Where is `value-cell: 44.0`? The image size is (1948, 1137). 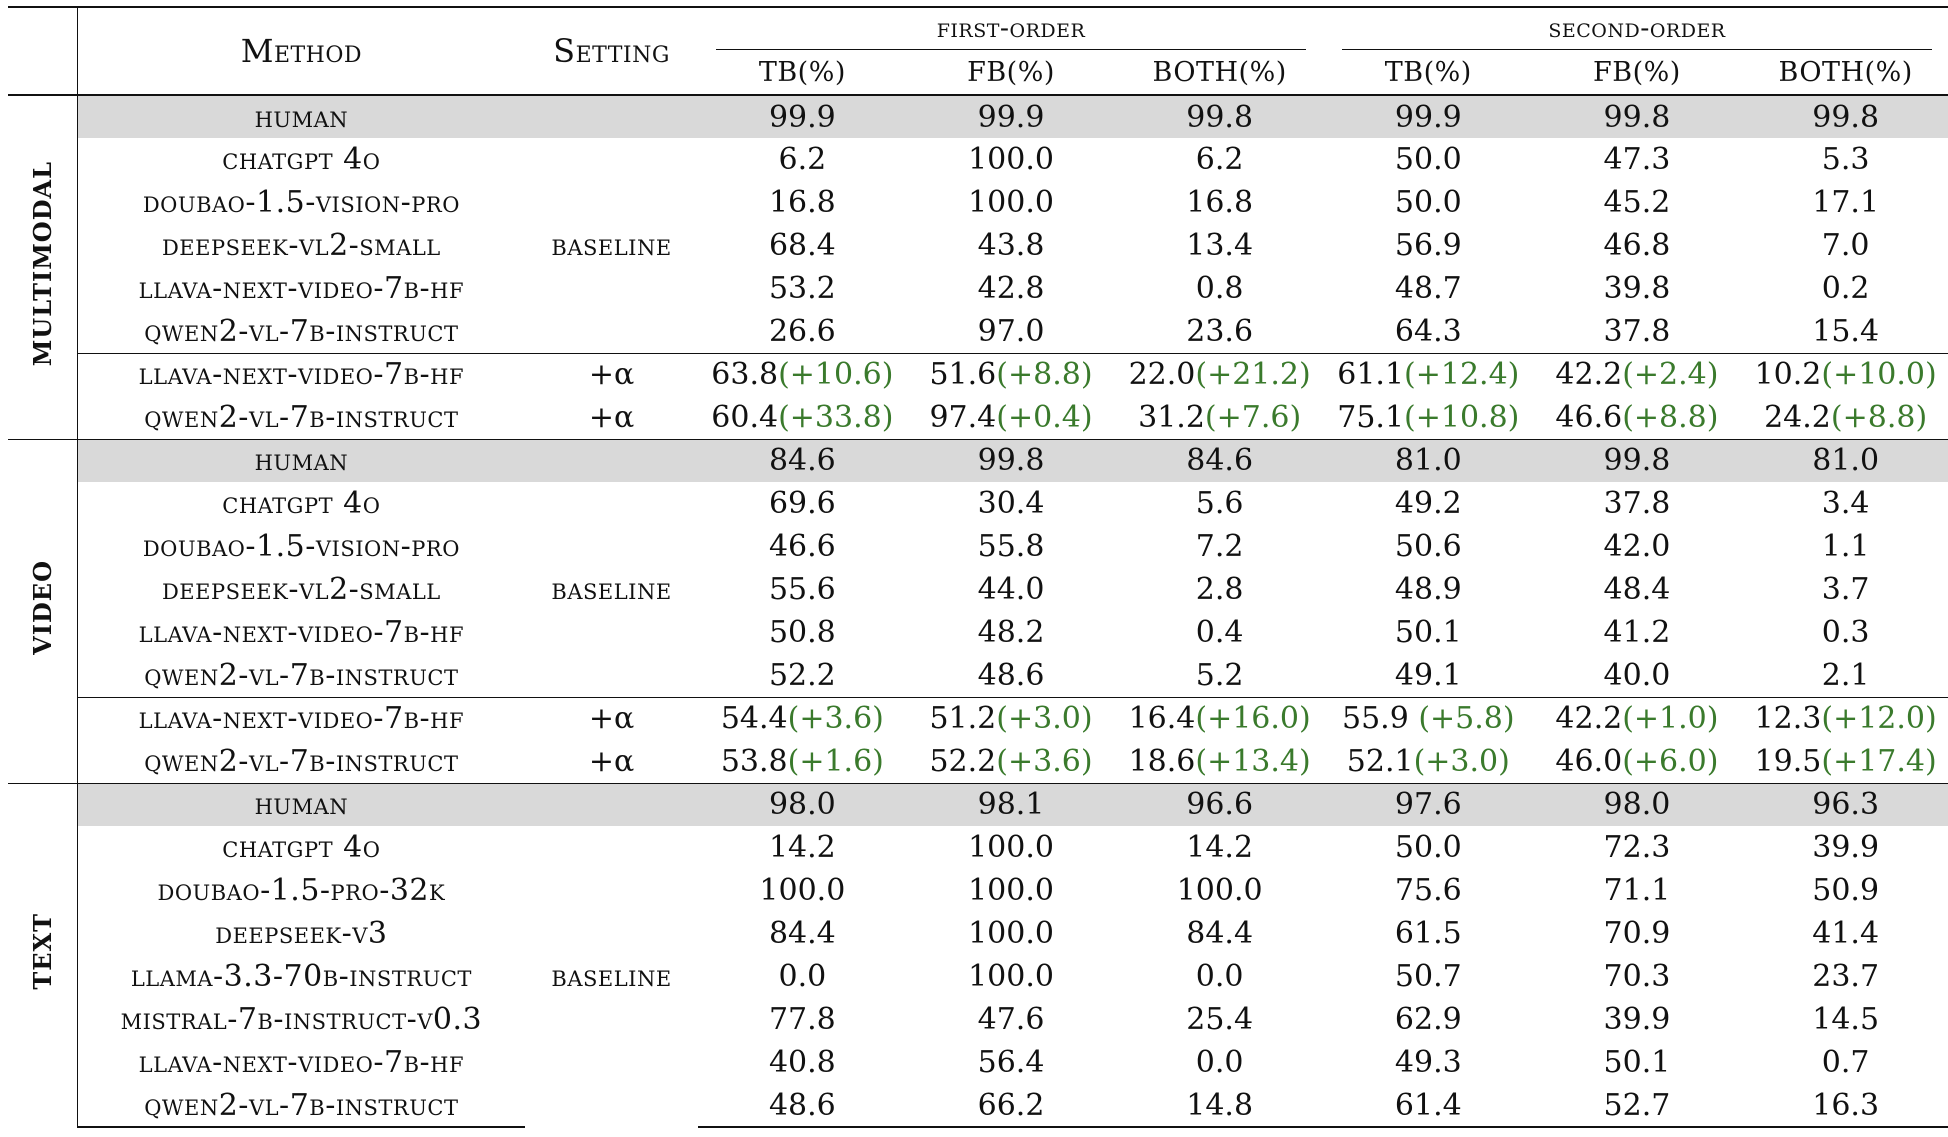
value-cell: 44.0 is located at coordinates (1011, 589).